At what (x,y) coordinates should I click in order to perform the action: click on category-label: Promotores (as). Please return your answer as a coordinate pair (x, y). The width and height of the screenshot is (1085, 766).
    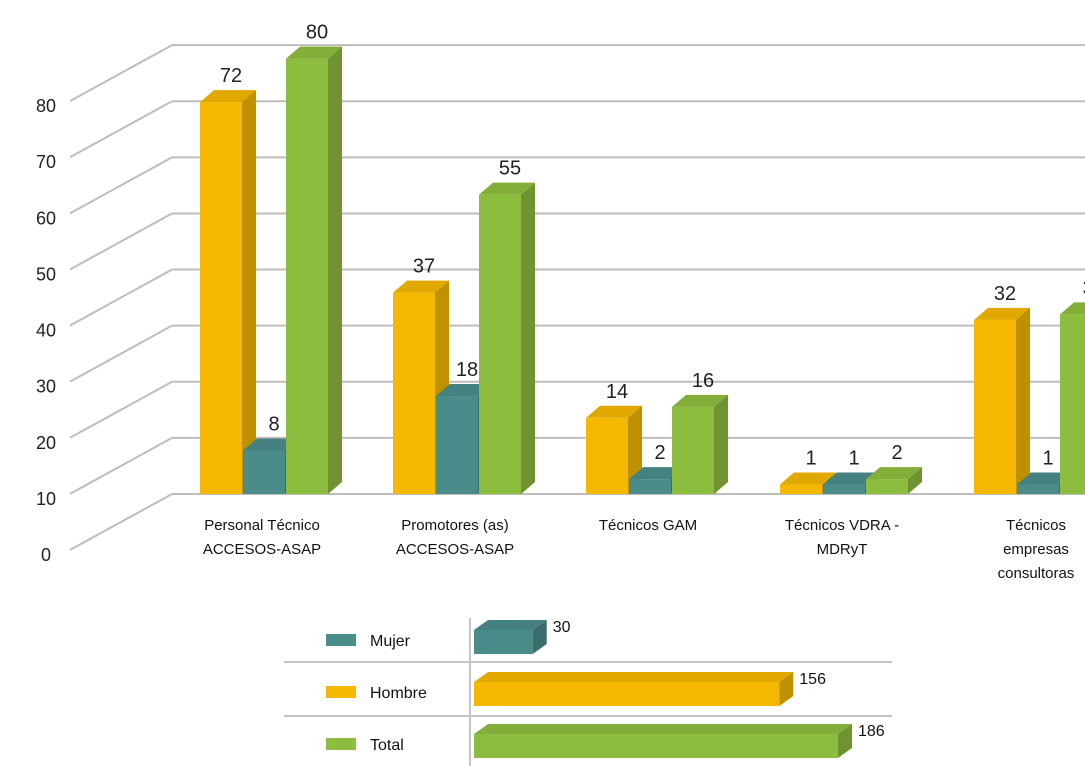
    Looking at the image, I should click on (455, 525).